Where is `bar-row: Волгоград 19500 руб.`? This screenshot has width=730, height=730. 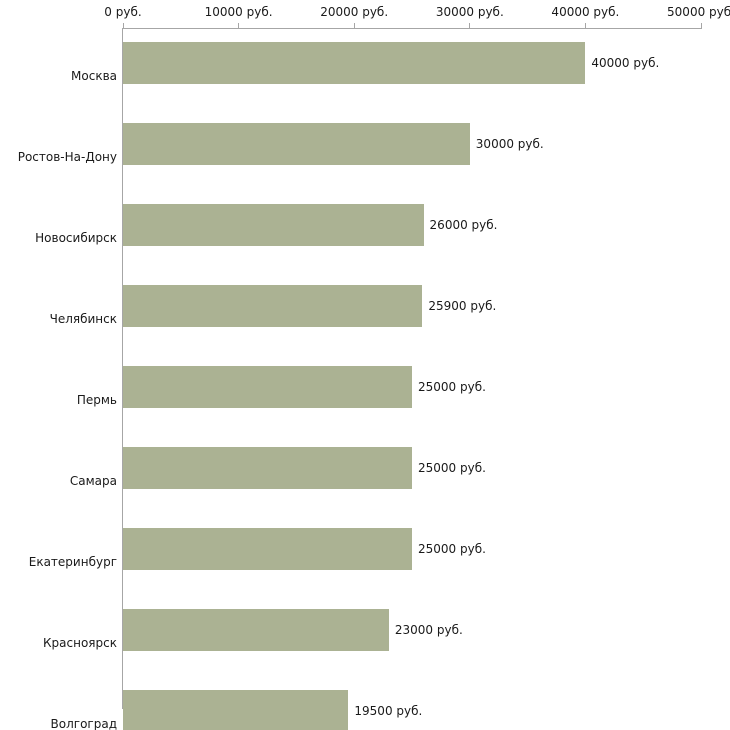
bar-row: Волгоград 19500 руб. is located at coordinates (376, 710).